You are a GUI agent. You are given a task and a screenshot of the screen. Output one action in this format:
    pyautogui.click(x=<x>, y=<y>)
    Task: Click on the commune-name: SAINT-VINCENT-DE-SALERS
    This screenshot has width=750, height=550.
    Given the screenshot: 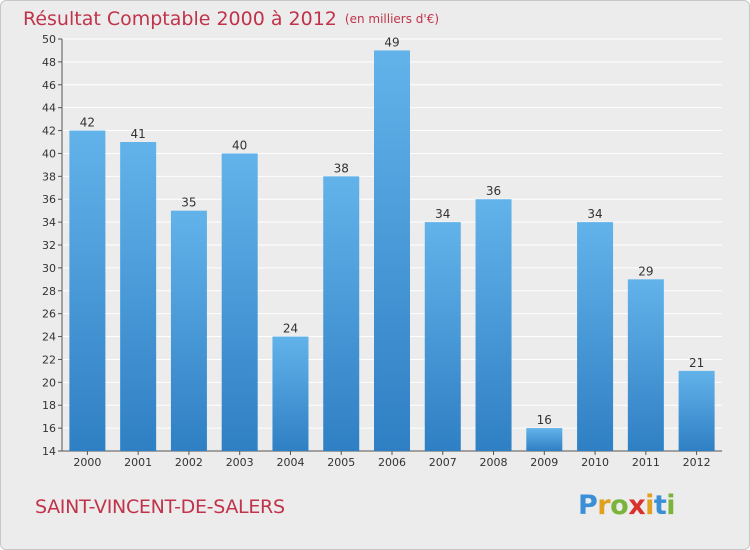 What is the action you would take?
    pyautogui.click(x=160, y=507)
    